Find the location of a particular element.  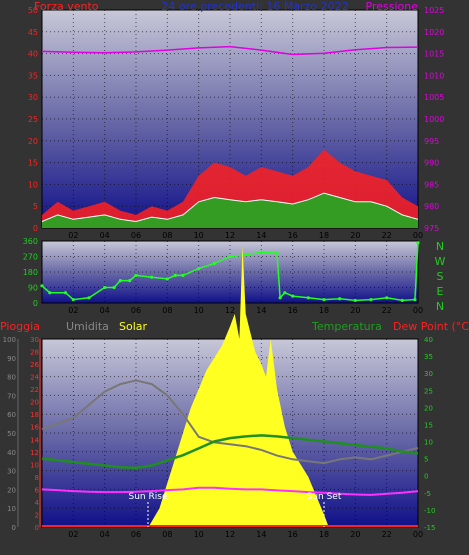

direction-tick-label: 90 is located at coordinates (33, 288).